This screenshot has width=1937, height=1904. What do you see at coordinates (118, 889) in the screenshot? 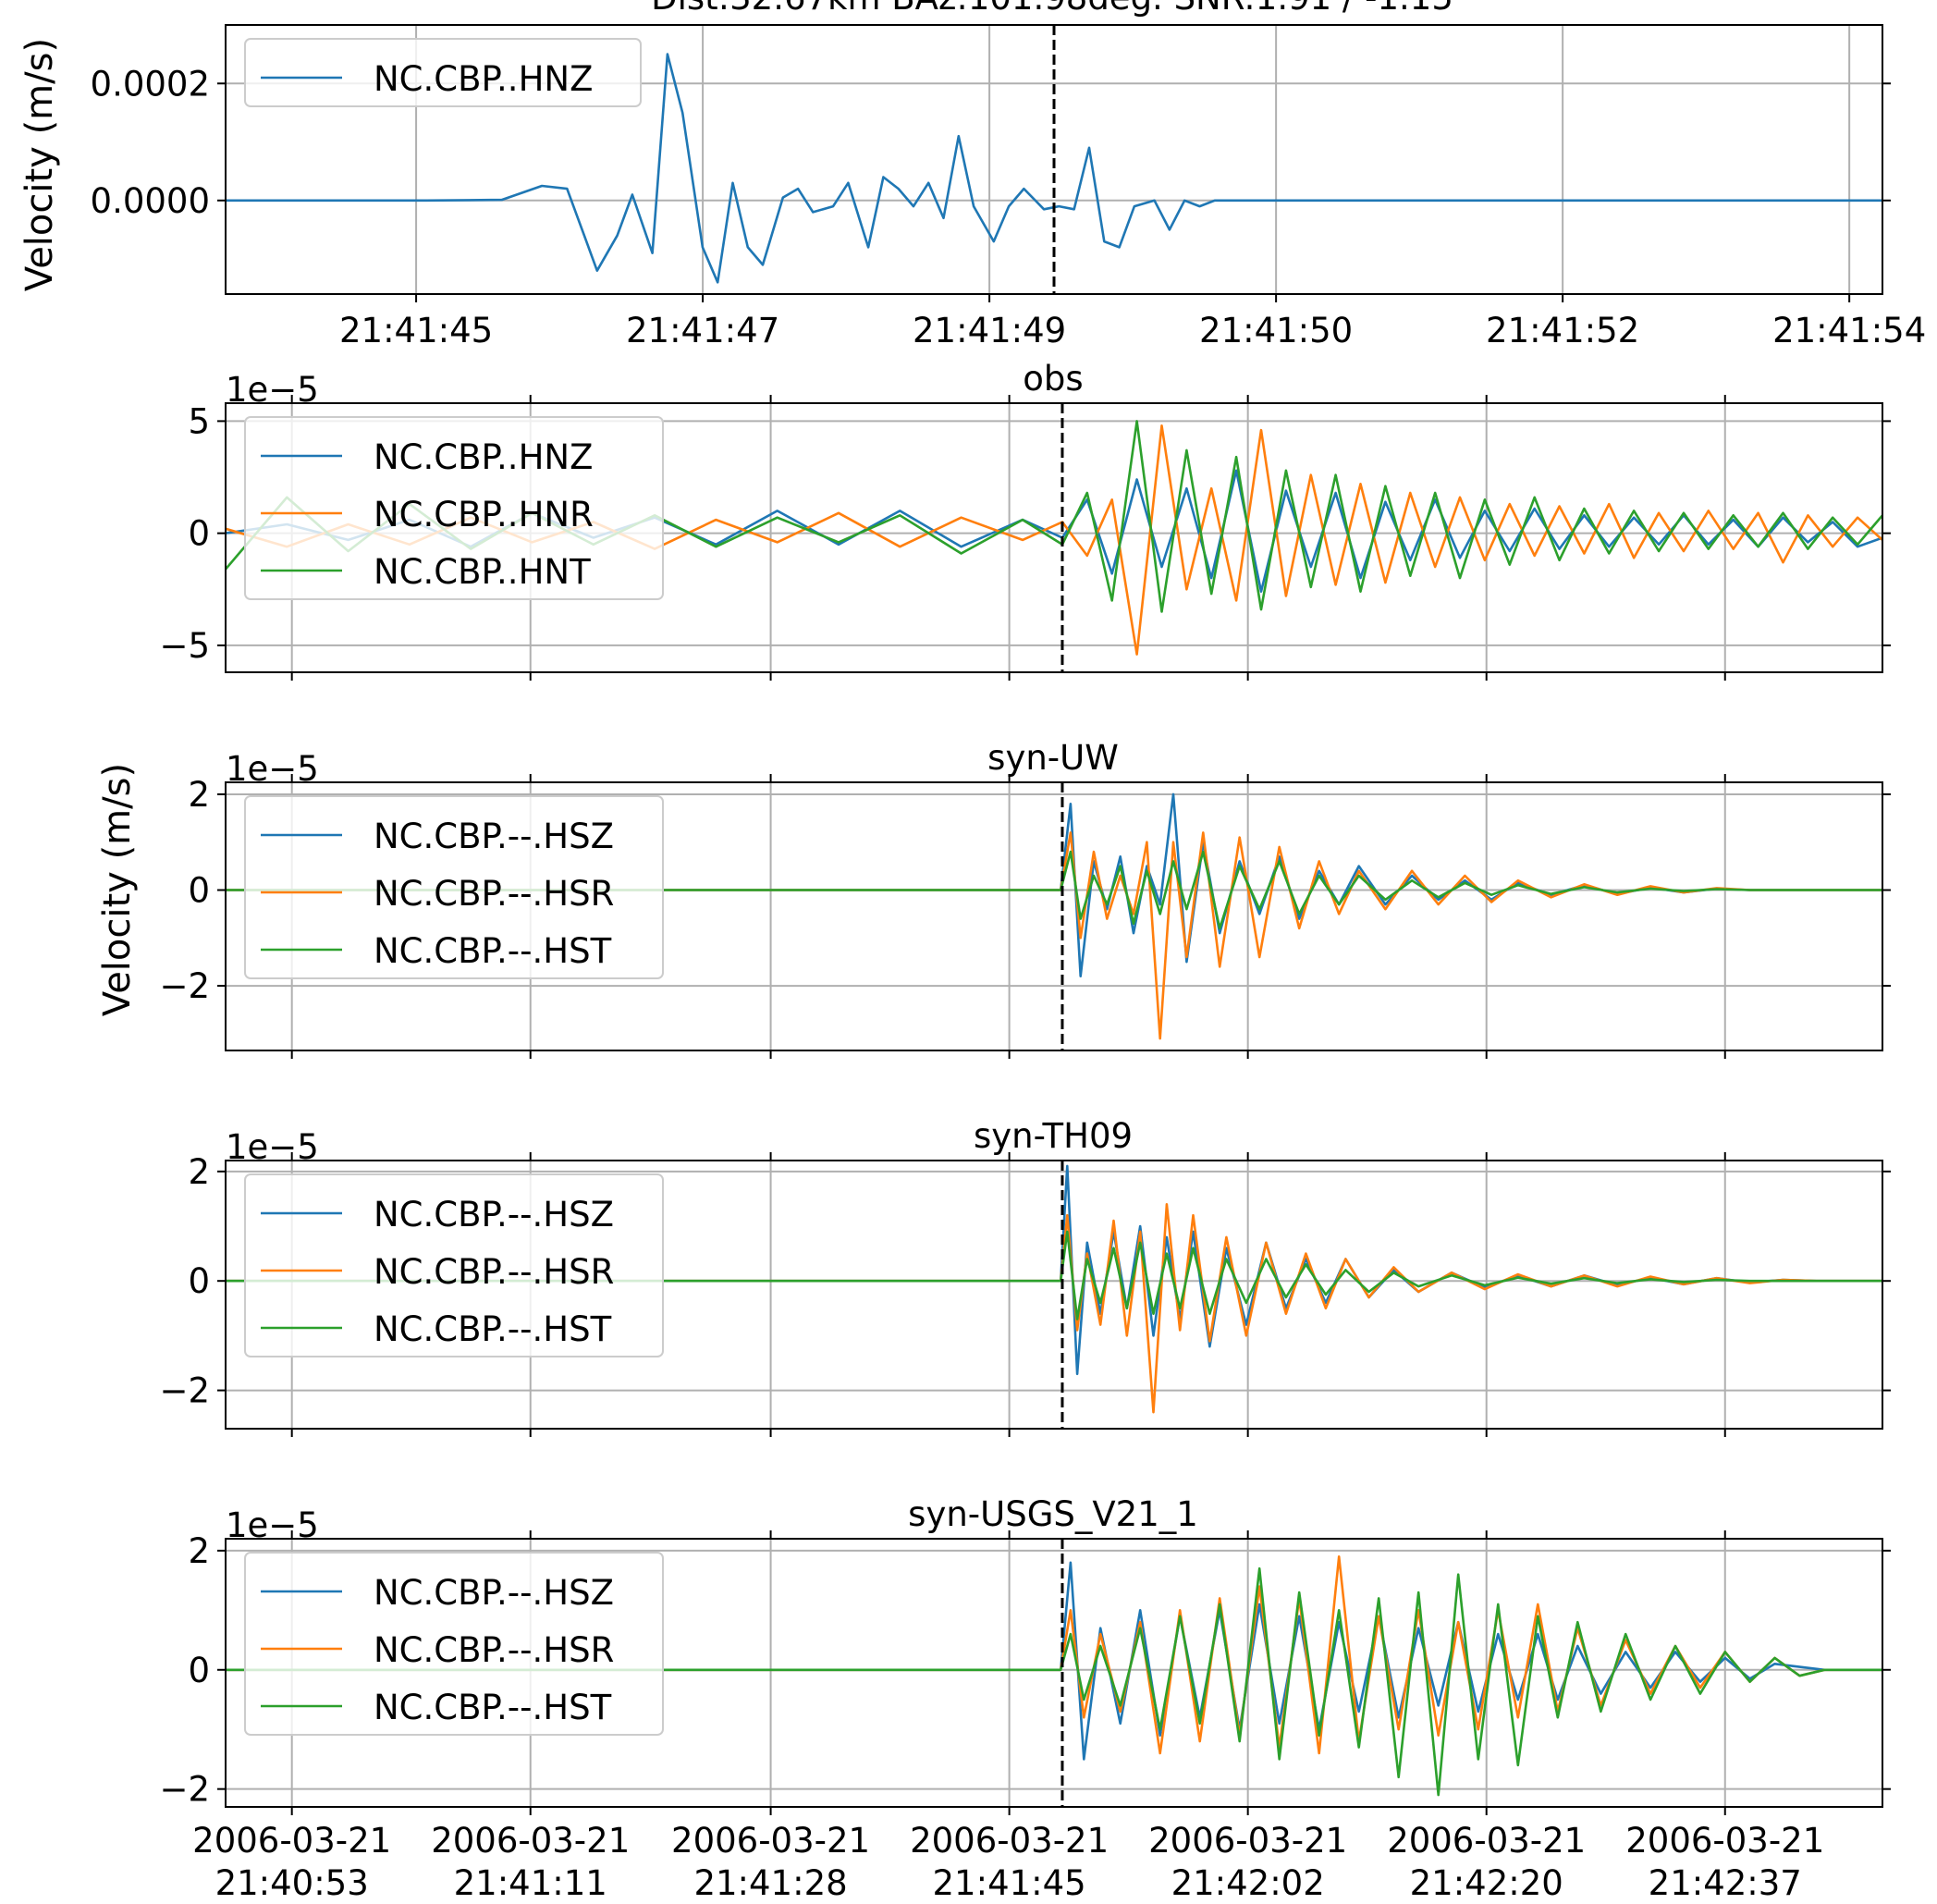
I see `shared-y-axis-label: Velocity (m/s)` at bounding box center [118, 889].